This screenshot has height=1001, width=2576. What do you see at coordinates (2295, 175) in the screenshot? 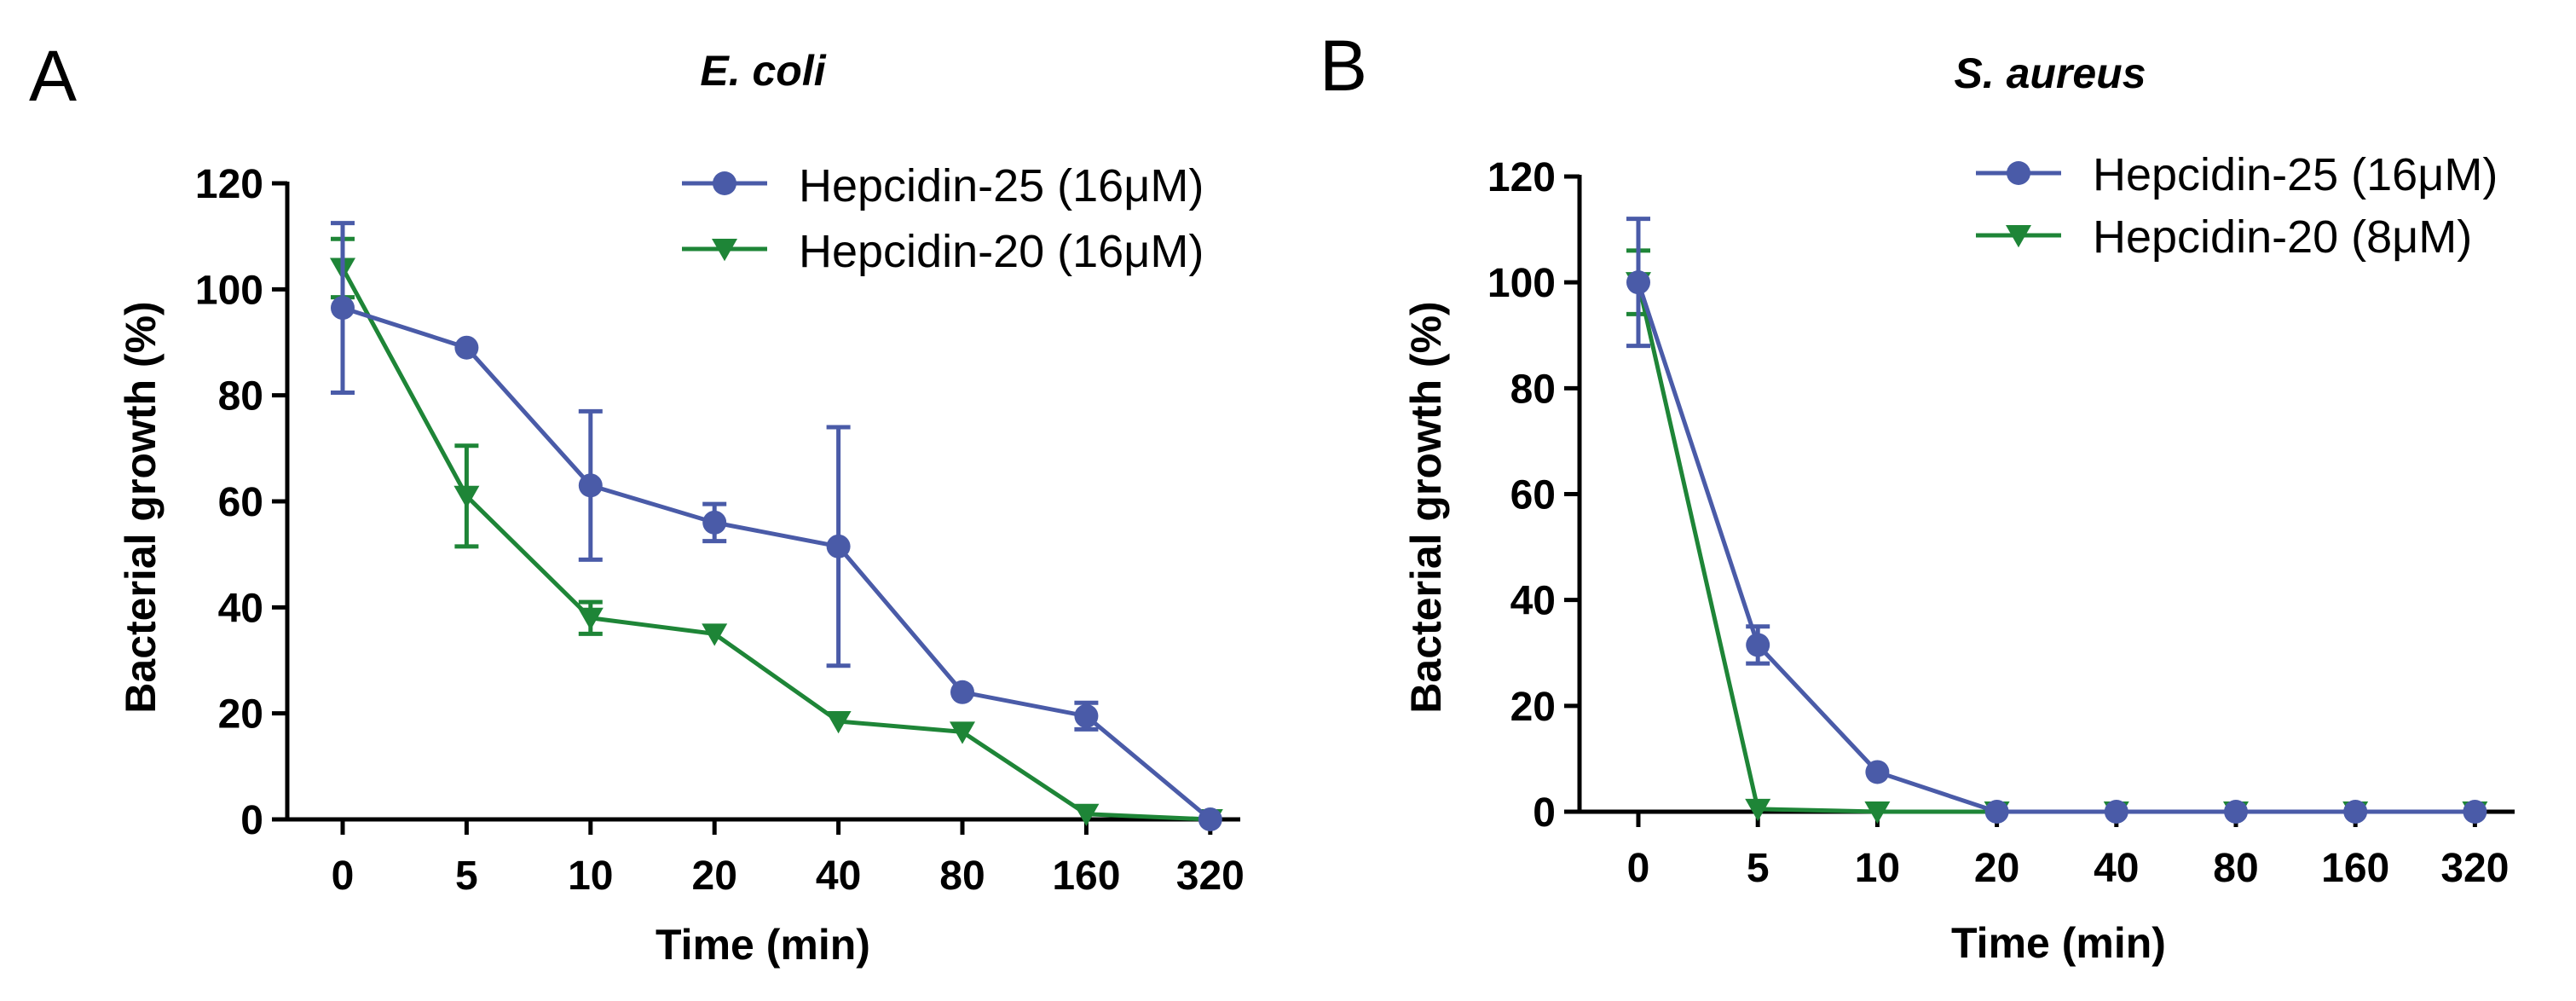
I see `legend-label-b-1: Hepcidin-25 (16μM)` at bounding box center [2295, 175].